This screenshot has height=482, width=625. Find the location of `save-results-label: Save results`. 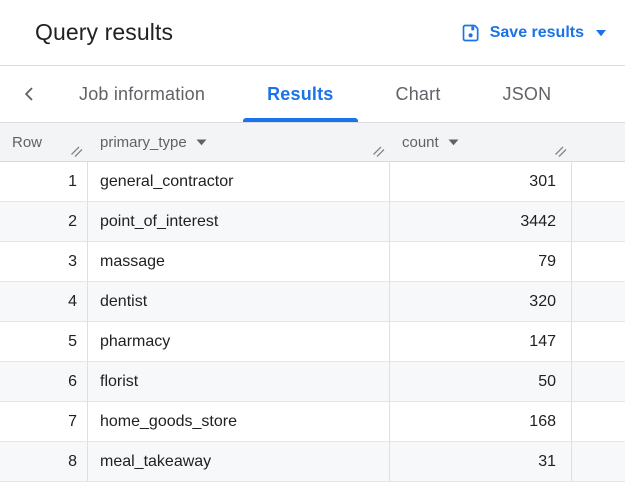

save-results-label: Save results is located at coordinates (536, 32).